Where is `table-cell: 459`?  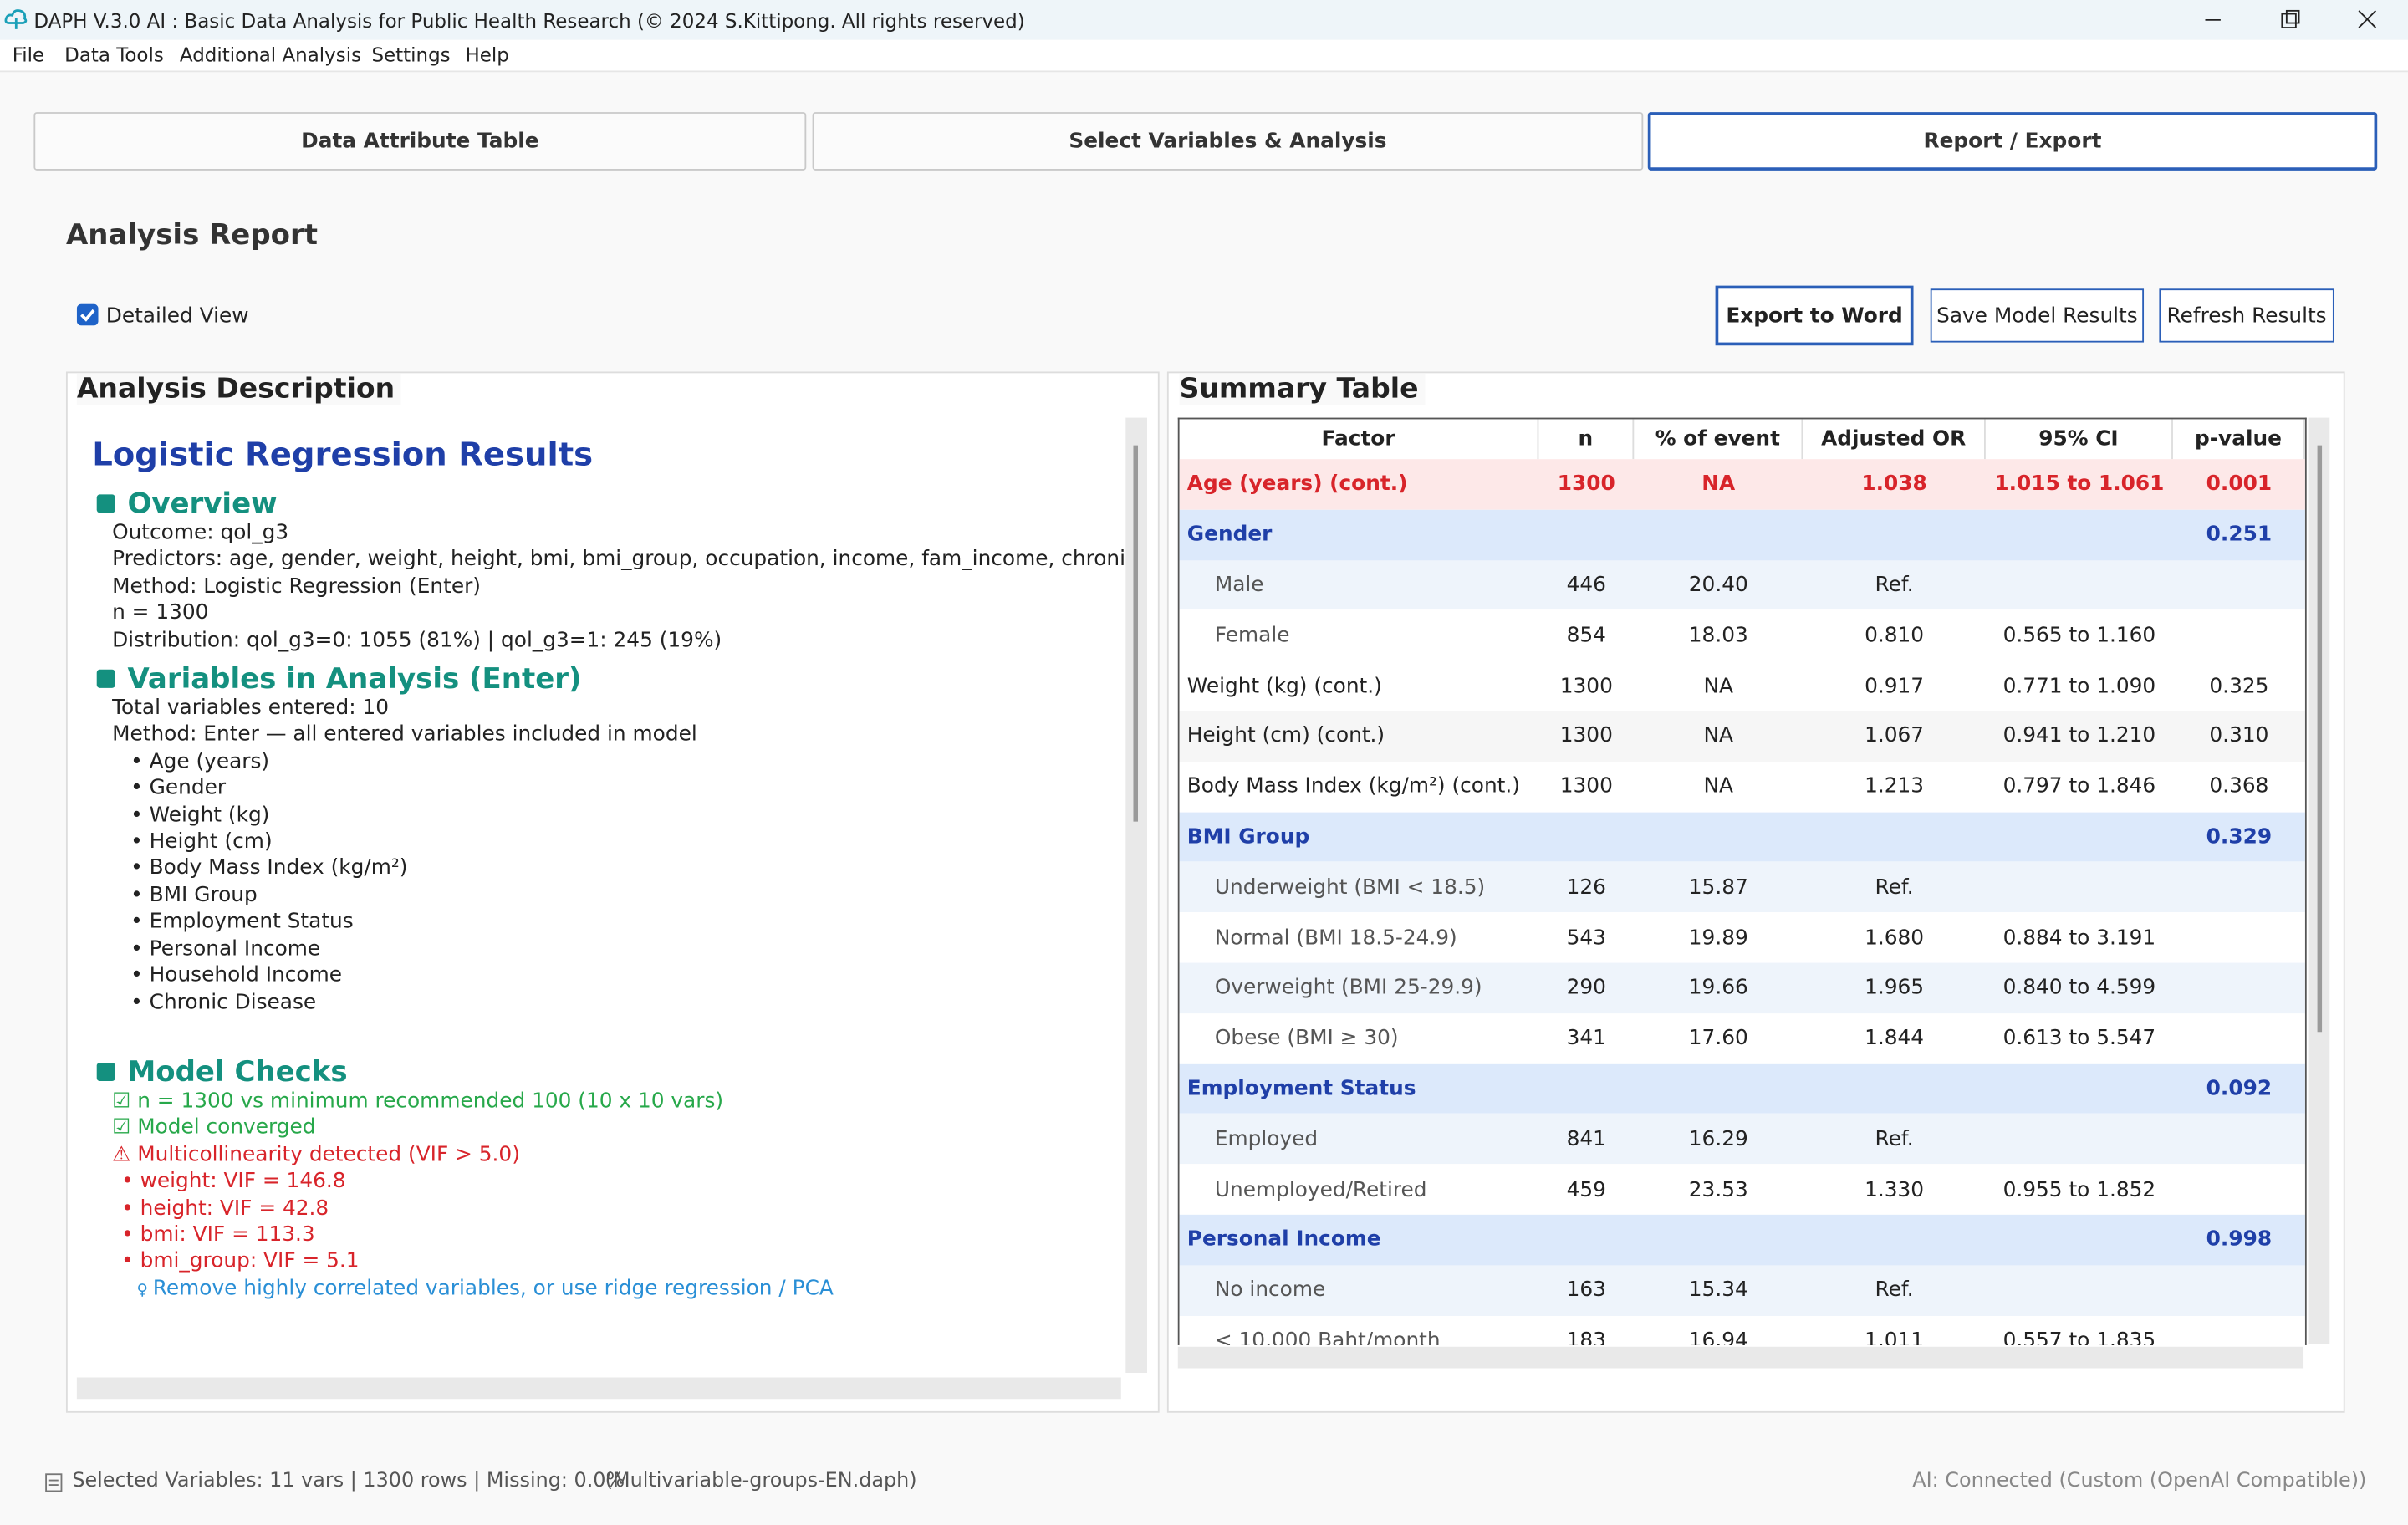
table-cell: 459 is located at coordinates (1586, 1190).